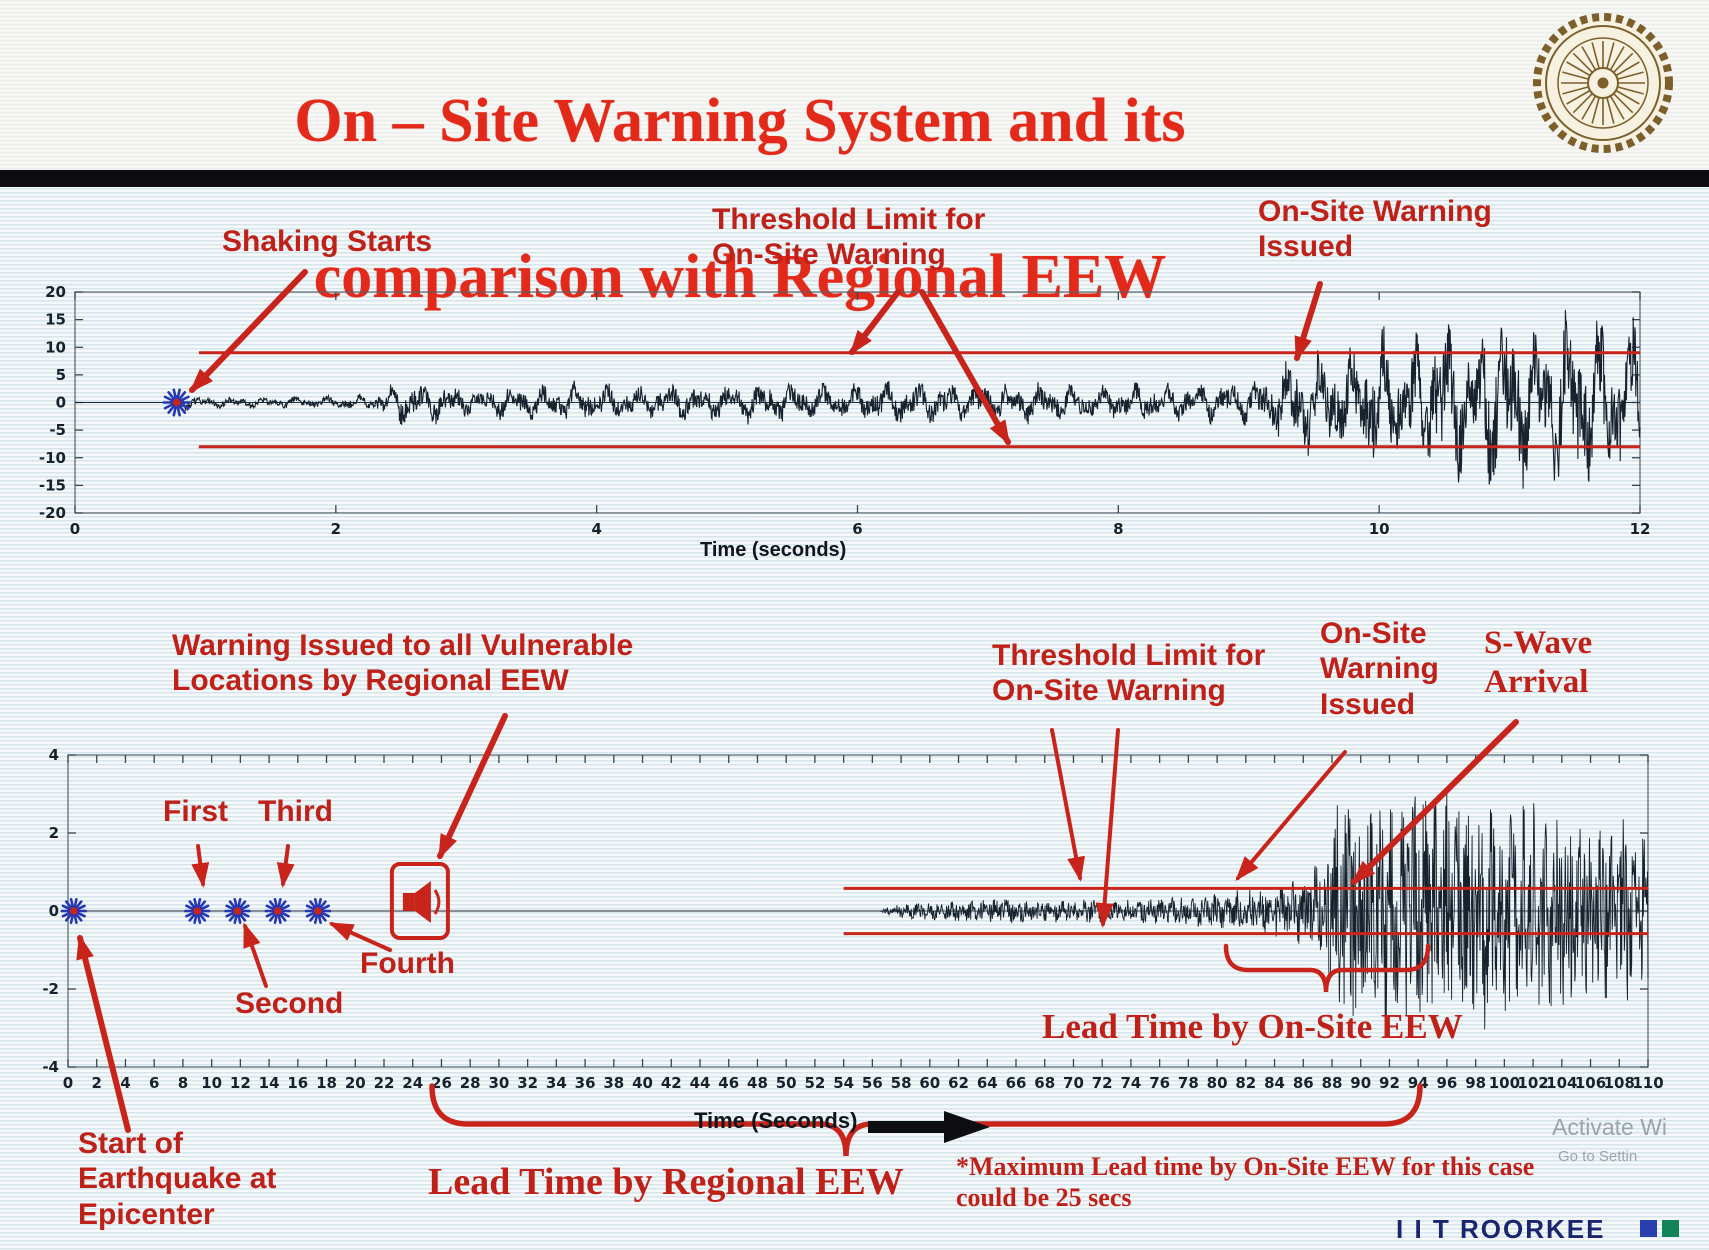  Describe the element at coordinates (875, 322) in the screenshot. I see `arrow-threshold-top-upper` at that location.